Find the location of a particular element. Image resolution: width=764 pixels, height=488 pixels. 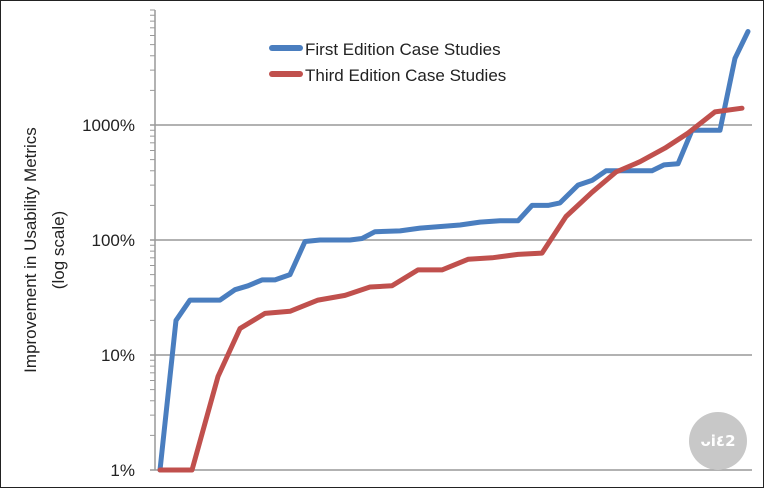

y-tick-label: 100% is located at coordinates (113, 240).